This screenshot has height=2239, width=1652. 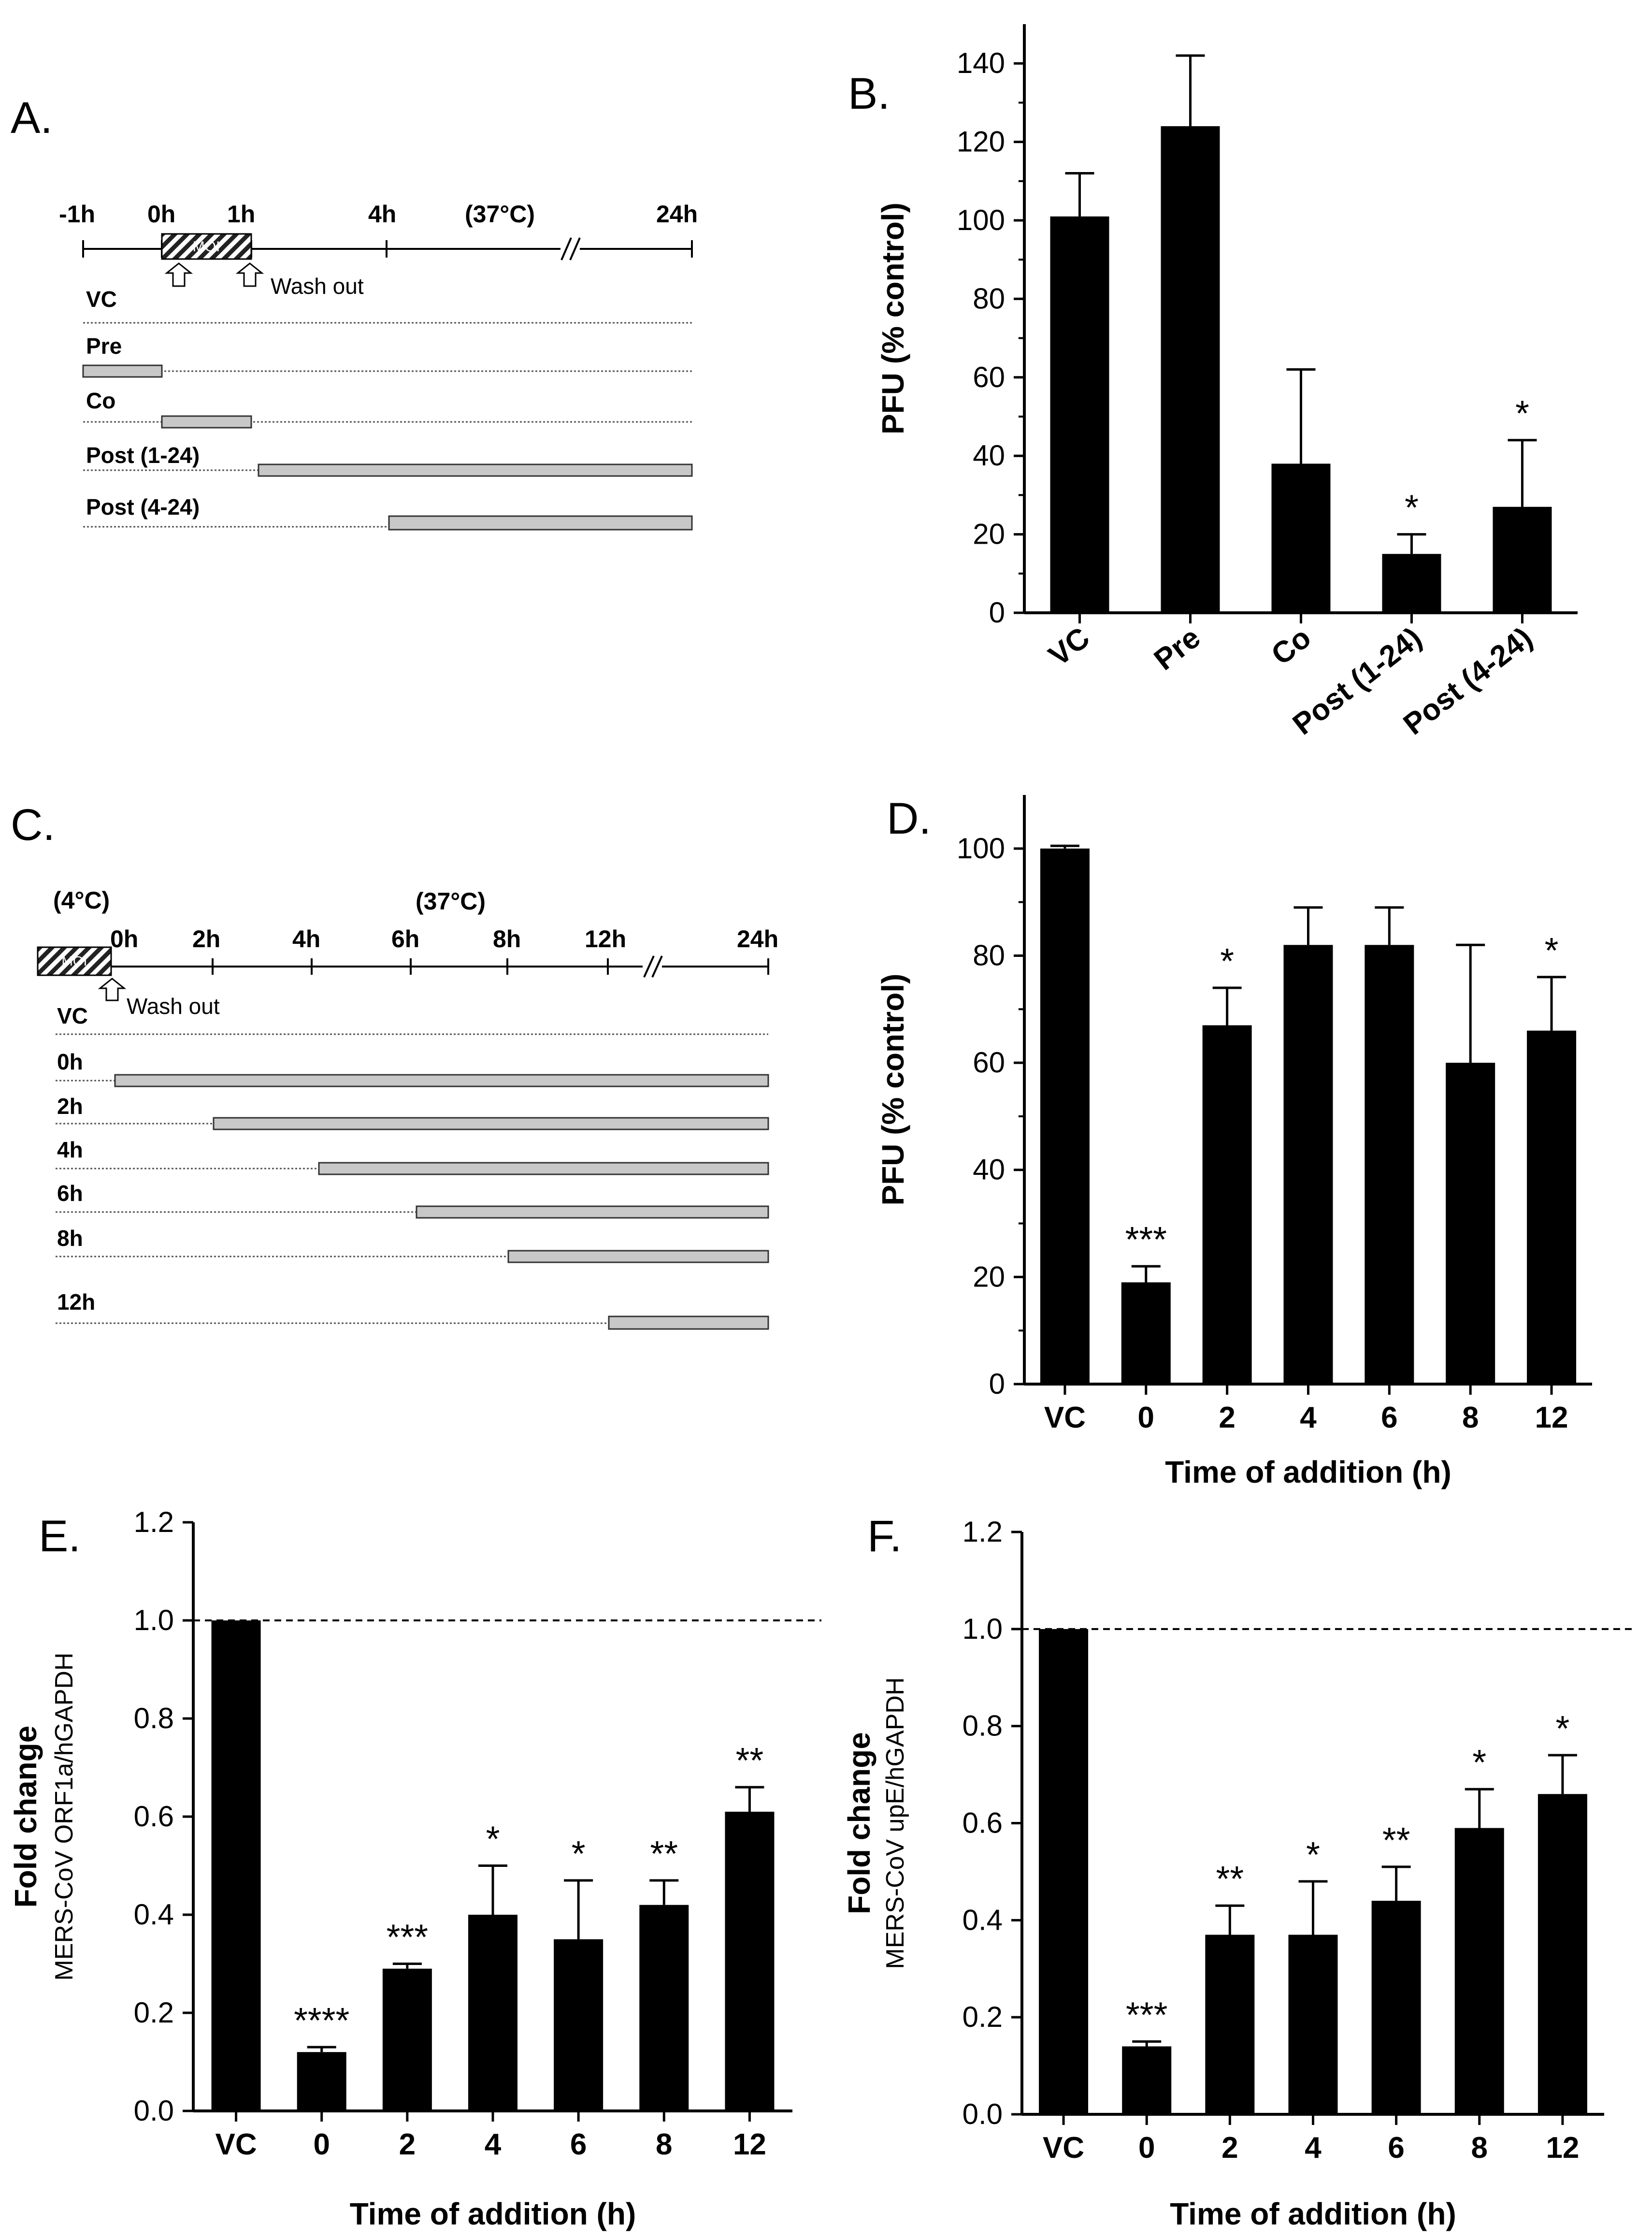 What do you see at coordinates (884, 1536) in the screenshot?
I see `panel-f-label: F.` at bounding box center [884, 1536].